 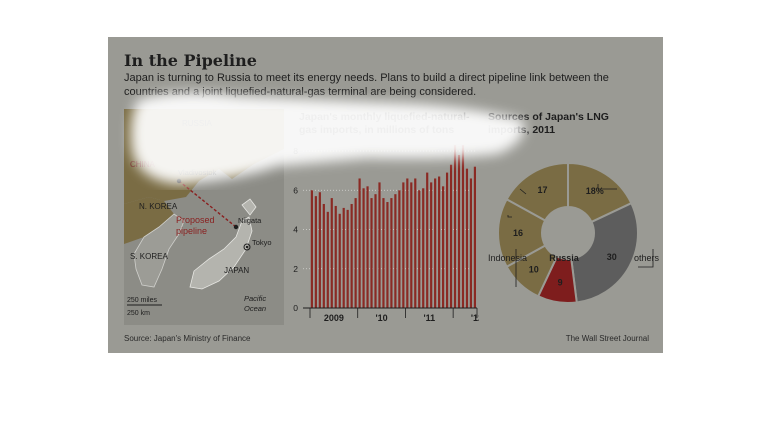 What do you see at coordinates (142, 300) in the screenshot?
I see `scale-label-miles: 250 miles` at bounding box center [142, 300].